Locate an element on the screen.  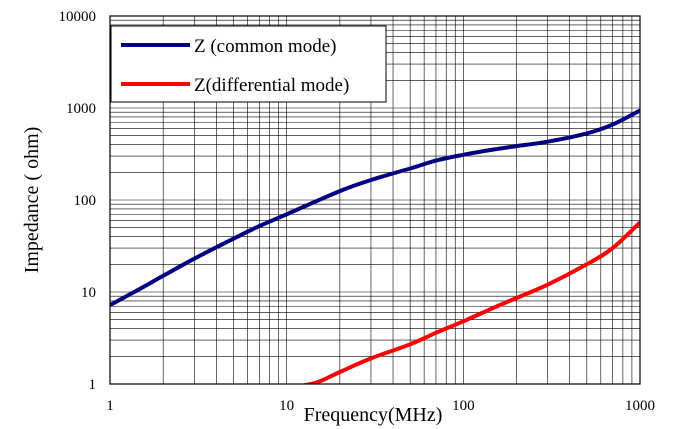
legend-box is located at coordinates (248, 64).